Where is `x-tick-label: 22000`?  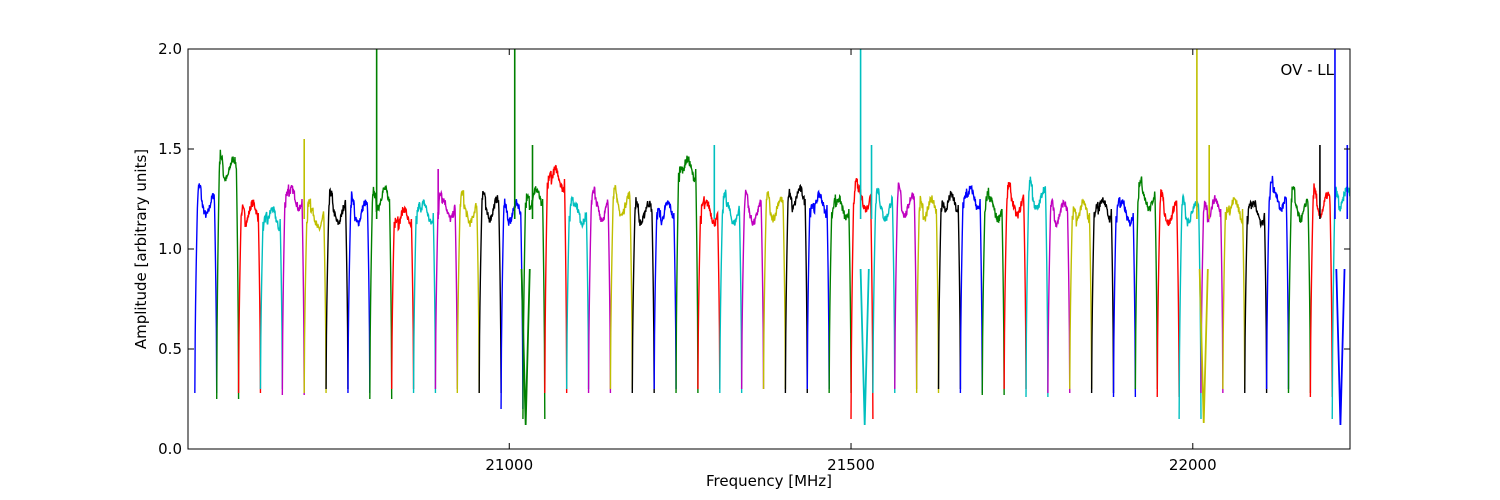
x-tick-label: 22000 is located at coordinates (1193, 465).